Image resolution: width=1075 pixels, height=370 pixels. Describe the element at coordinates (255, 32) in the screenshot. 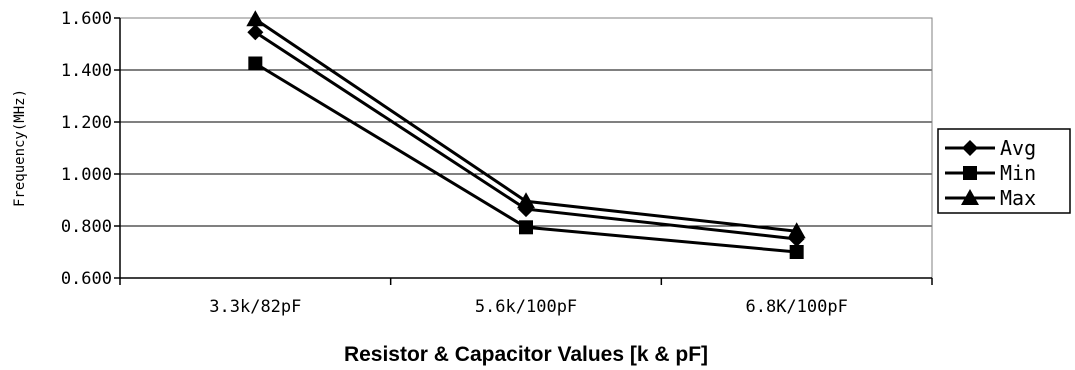

I see `data-point-avg` at that location.